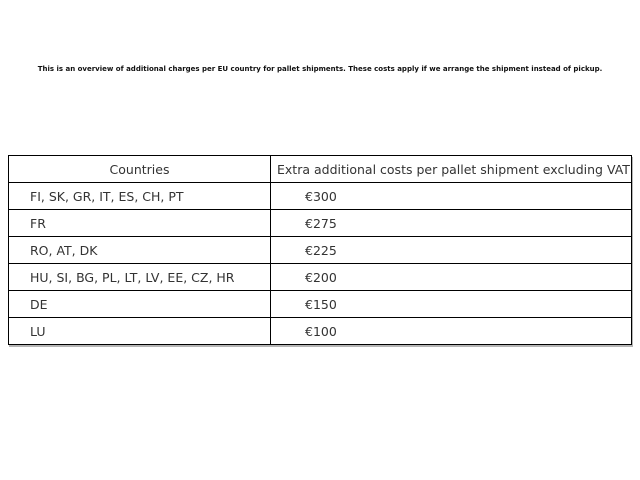  Describe the element at coordinates (139, 277) in the screenshot. I see `countries-cell: HU, SI, BG, PL, LT, LV, EE, CZ, HR` at that location.